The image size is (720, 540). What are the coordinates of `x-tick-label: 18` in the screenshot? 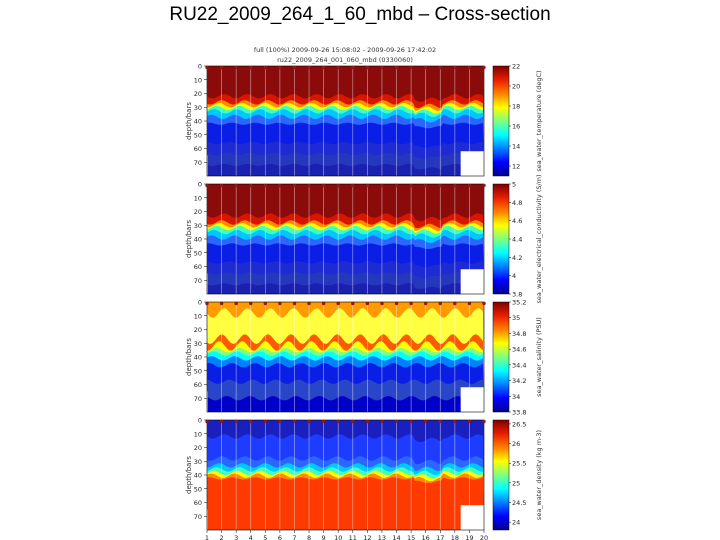 It's located at (455, 537).